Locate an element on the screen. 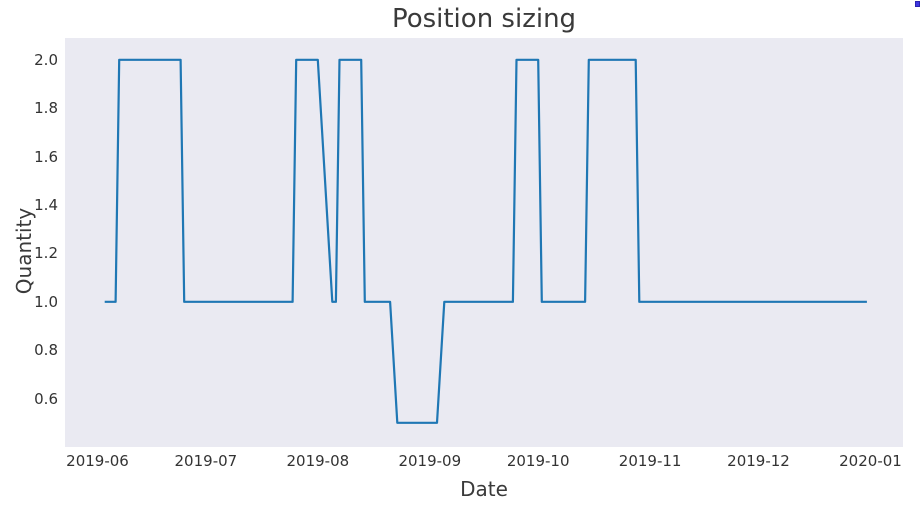 The image size is (921, 507). y-tick-label: 0.8 is located at coordinates (46, 350).